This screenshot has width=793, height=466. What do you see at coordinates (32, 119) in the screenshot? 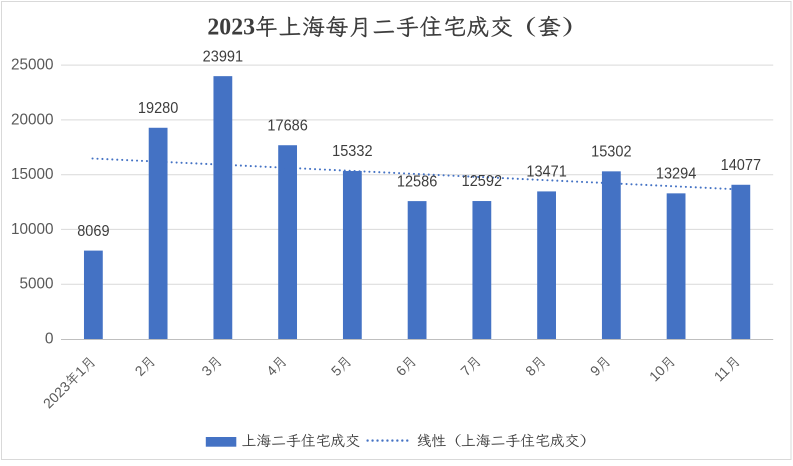
I see `svg-text: 20000` at bounding box center [32, 119].